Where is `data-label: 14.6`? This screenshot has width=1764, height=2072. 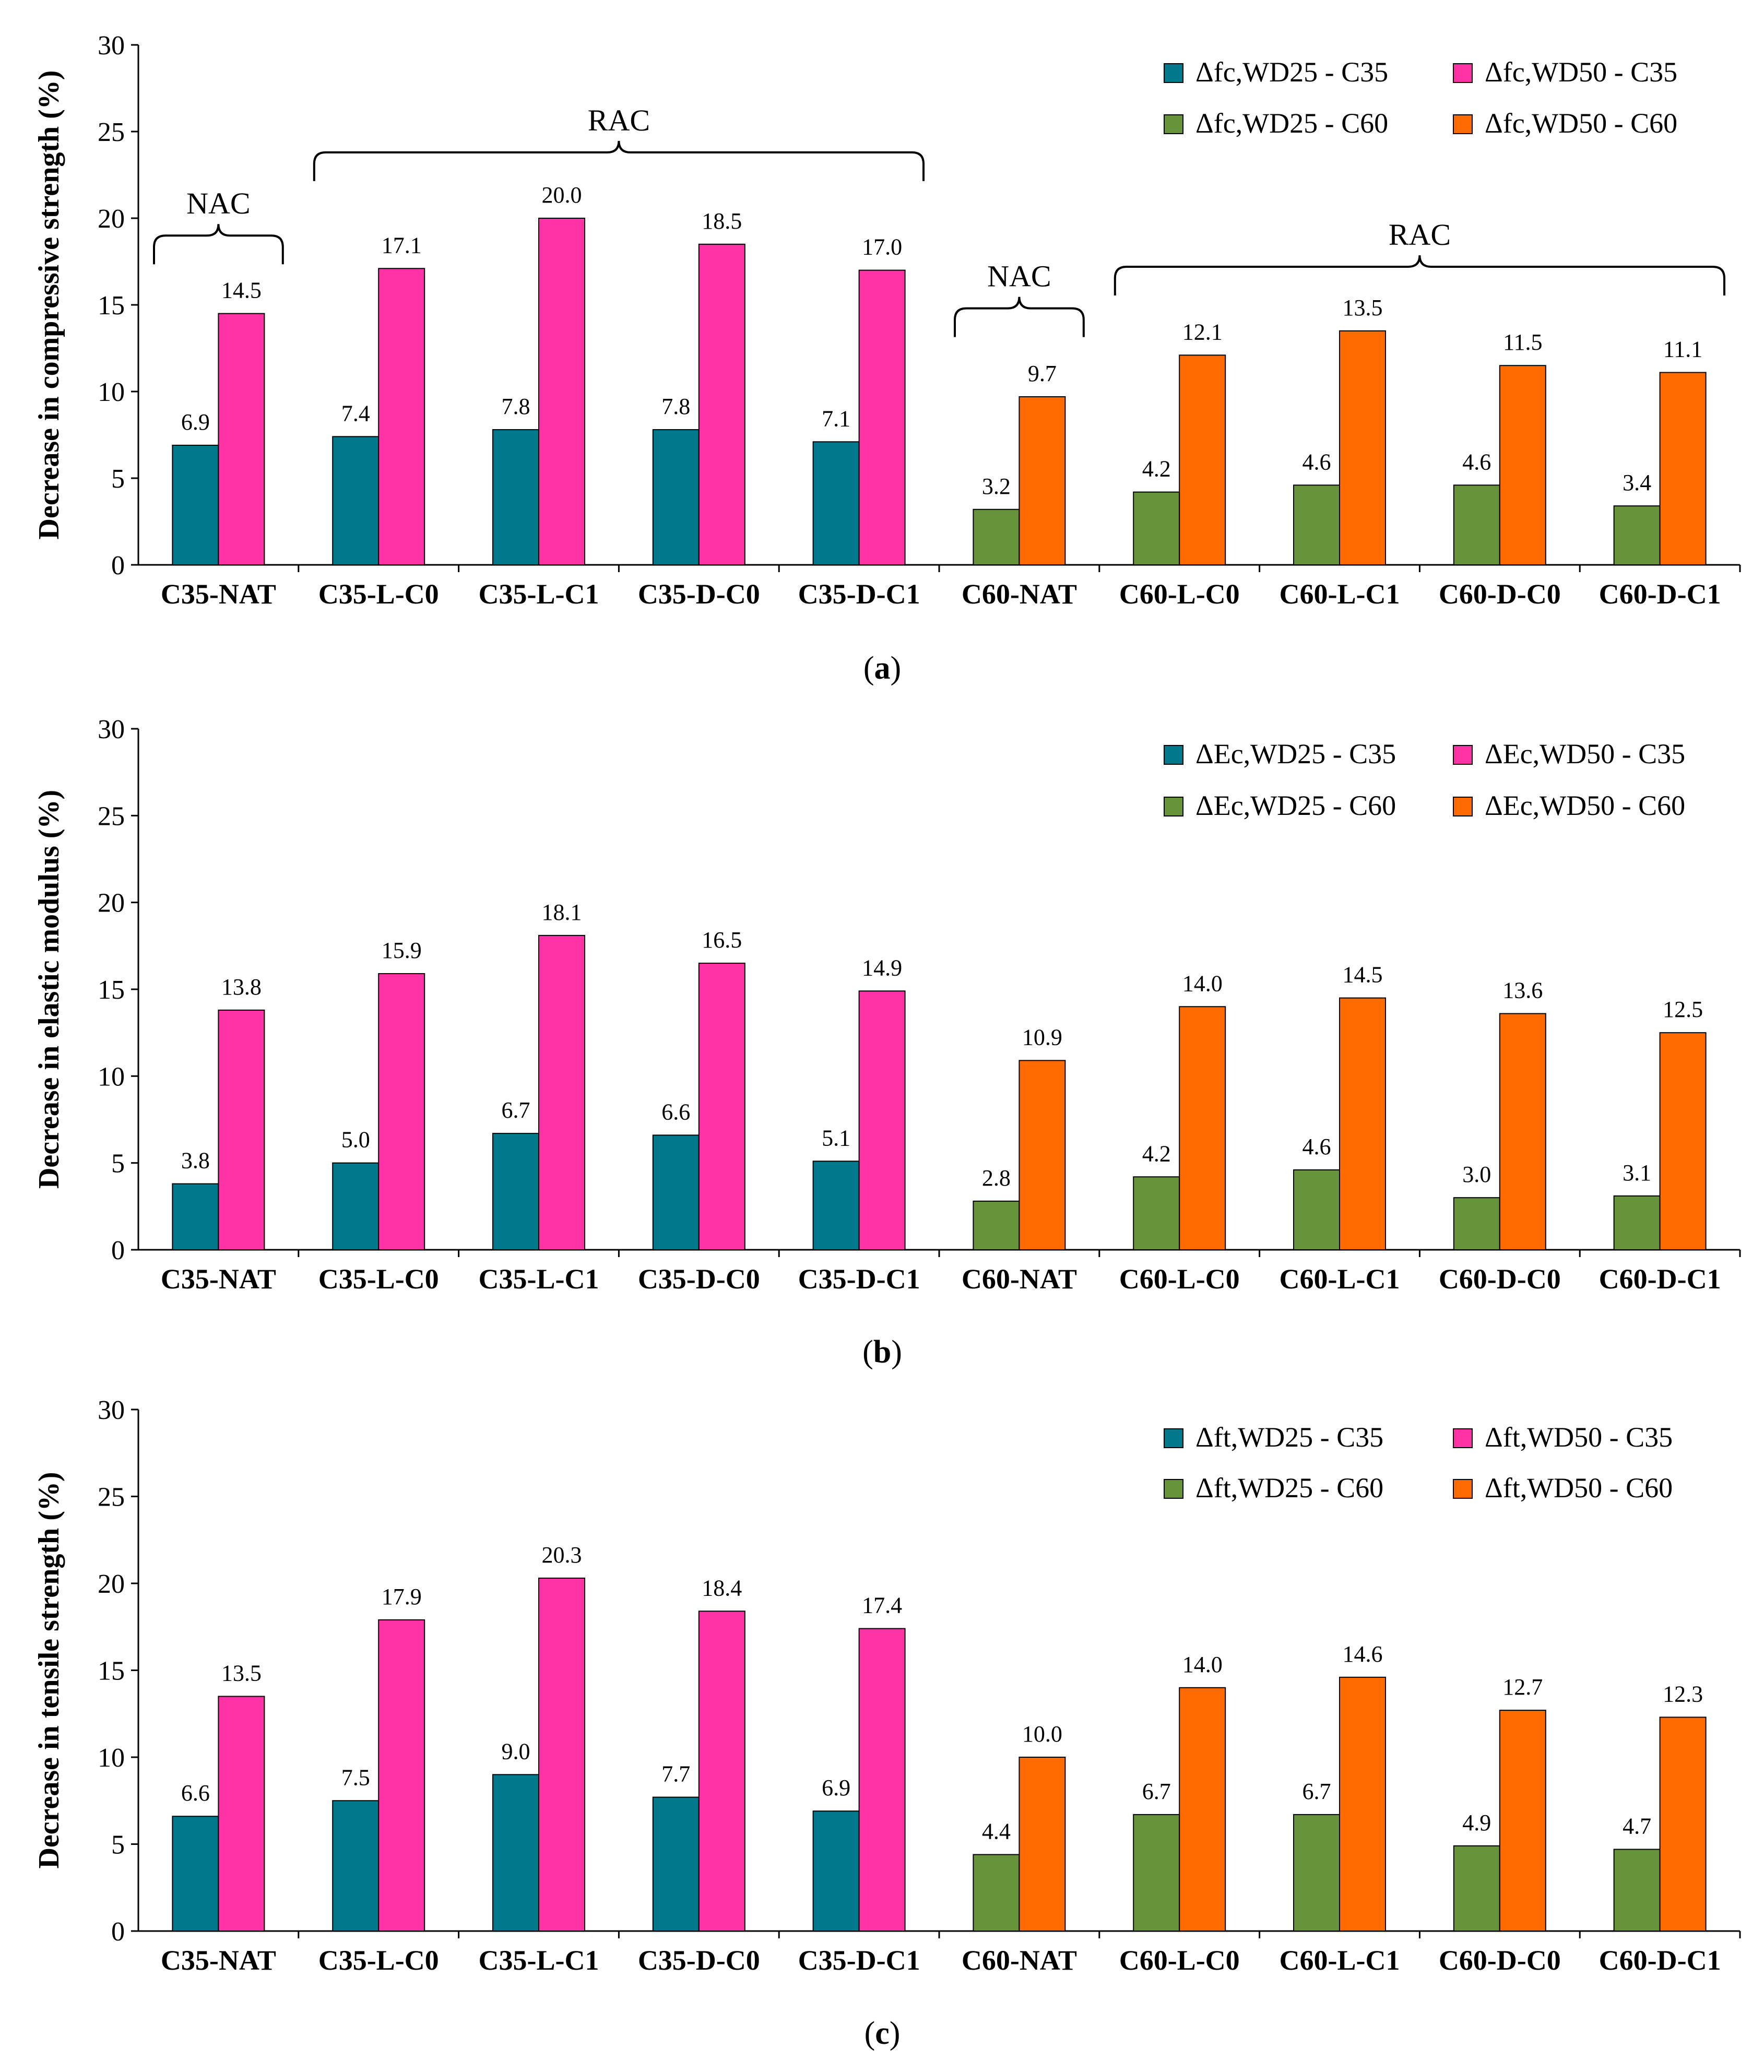 data-label: 14.6 is located at coordinates (1363, 1654).